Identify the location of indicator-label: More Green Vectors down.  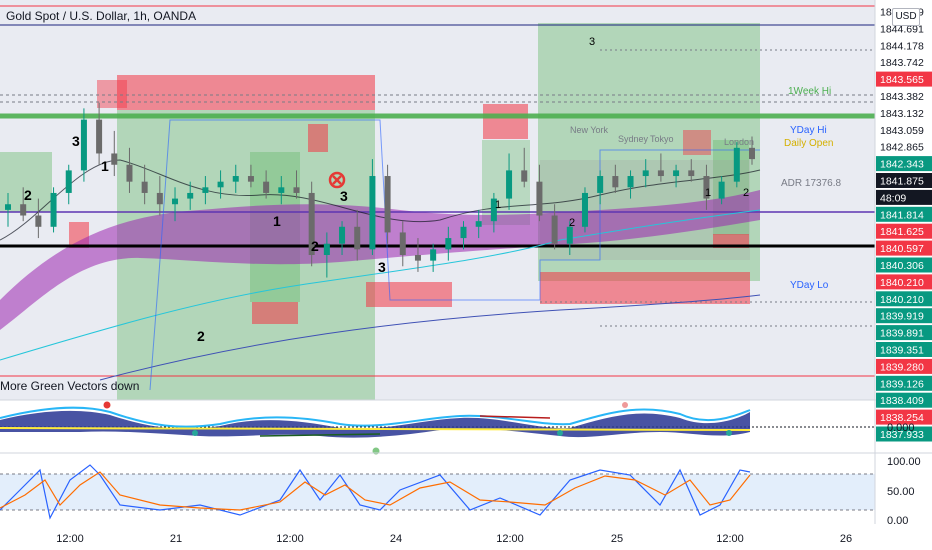
(70, 386).